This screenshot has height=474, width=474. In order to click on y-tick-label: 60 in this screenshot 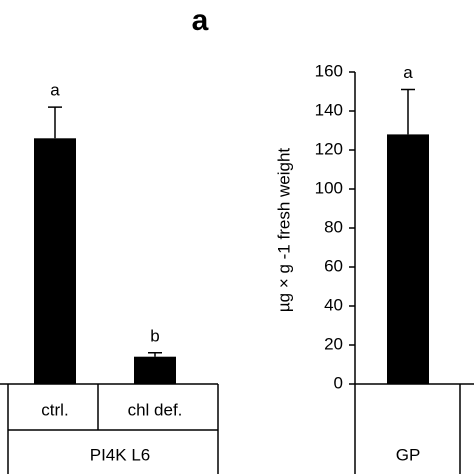, I will do `click(333, 265)`.